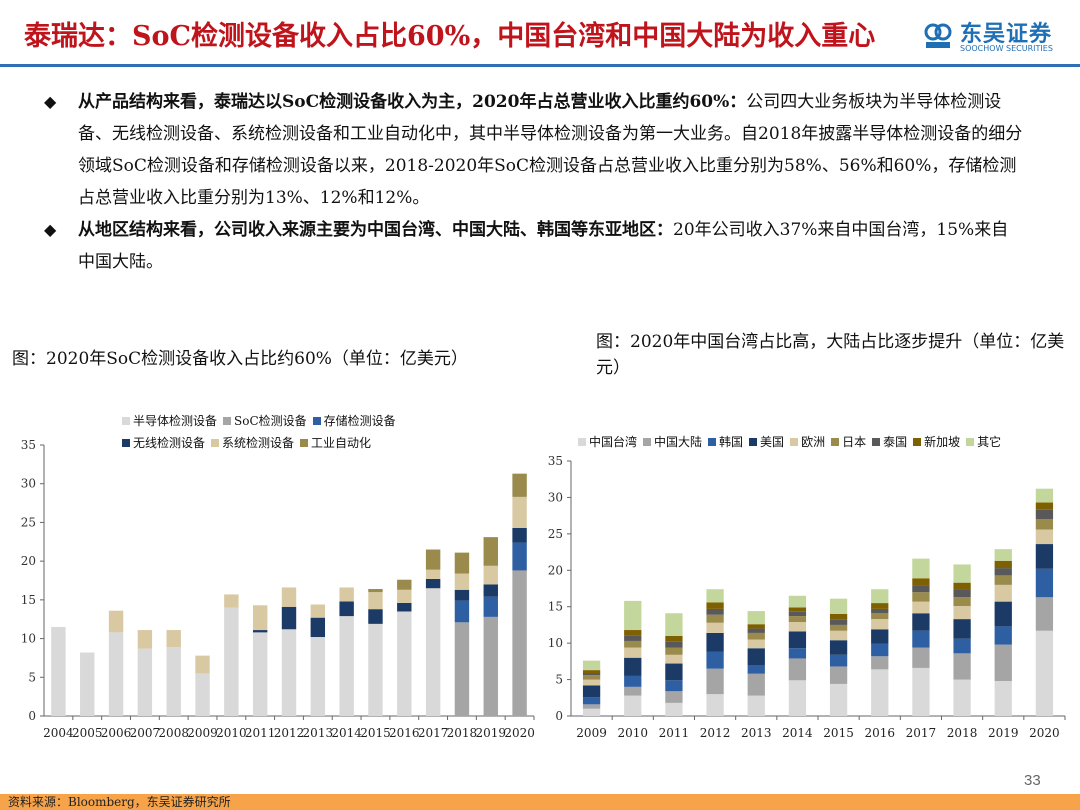  Describe the element at coordinates (335, 443) in the screenshot. I see `legend-item: 工业自动化` at that location.